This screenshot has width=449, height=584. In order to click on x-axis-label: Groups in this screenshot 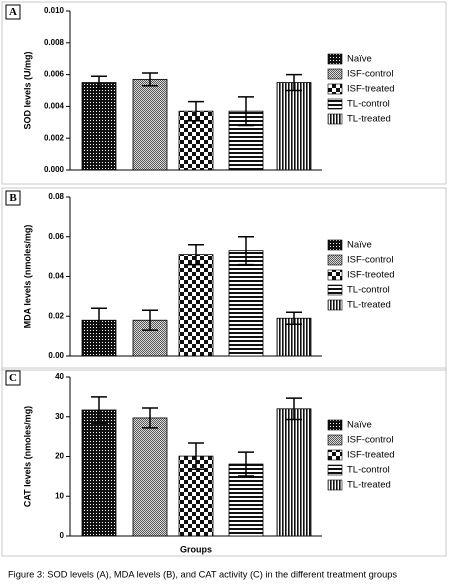, I will do `click(196, 549)`.